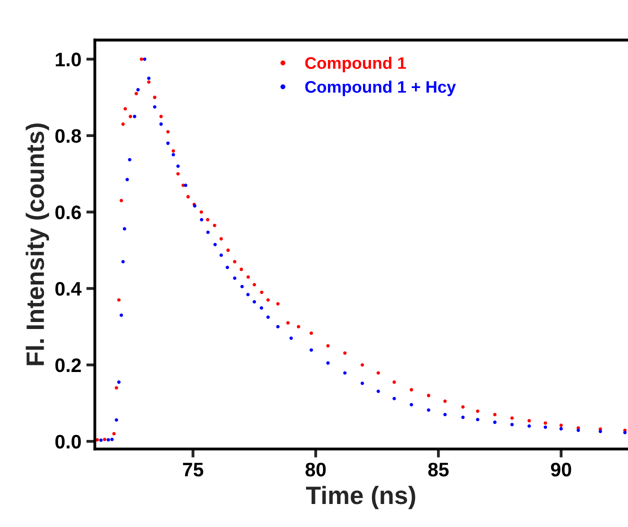 The width and height of the screenshot is (628, 527). What do you see at coordinates (68, 365) in the screenshot?
I see `y-tick-label: 0.2` at bounding box center [68, 365].